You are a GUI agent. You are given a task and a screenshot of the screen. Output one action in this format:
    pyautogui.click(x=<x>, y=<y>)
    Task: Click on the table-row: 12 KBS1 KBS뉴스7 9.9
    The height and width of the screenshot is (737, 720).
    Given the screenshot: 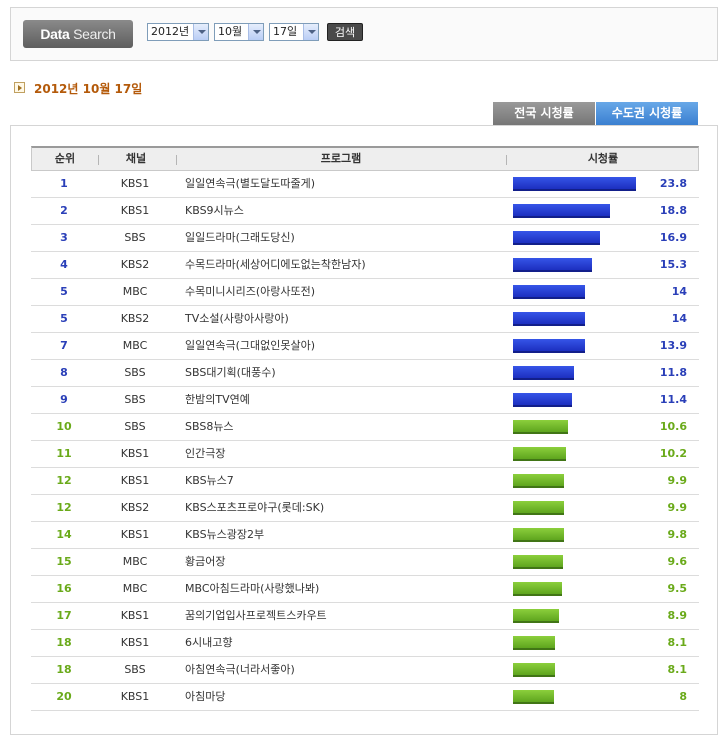 What is the action you would take?
    pyautogui.click(x=365, y=481)
    